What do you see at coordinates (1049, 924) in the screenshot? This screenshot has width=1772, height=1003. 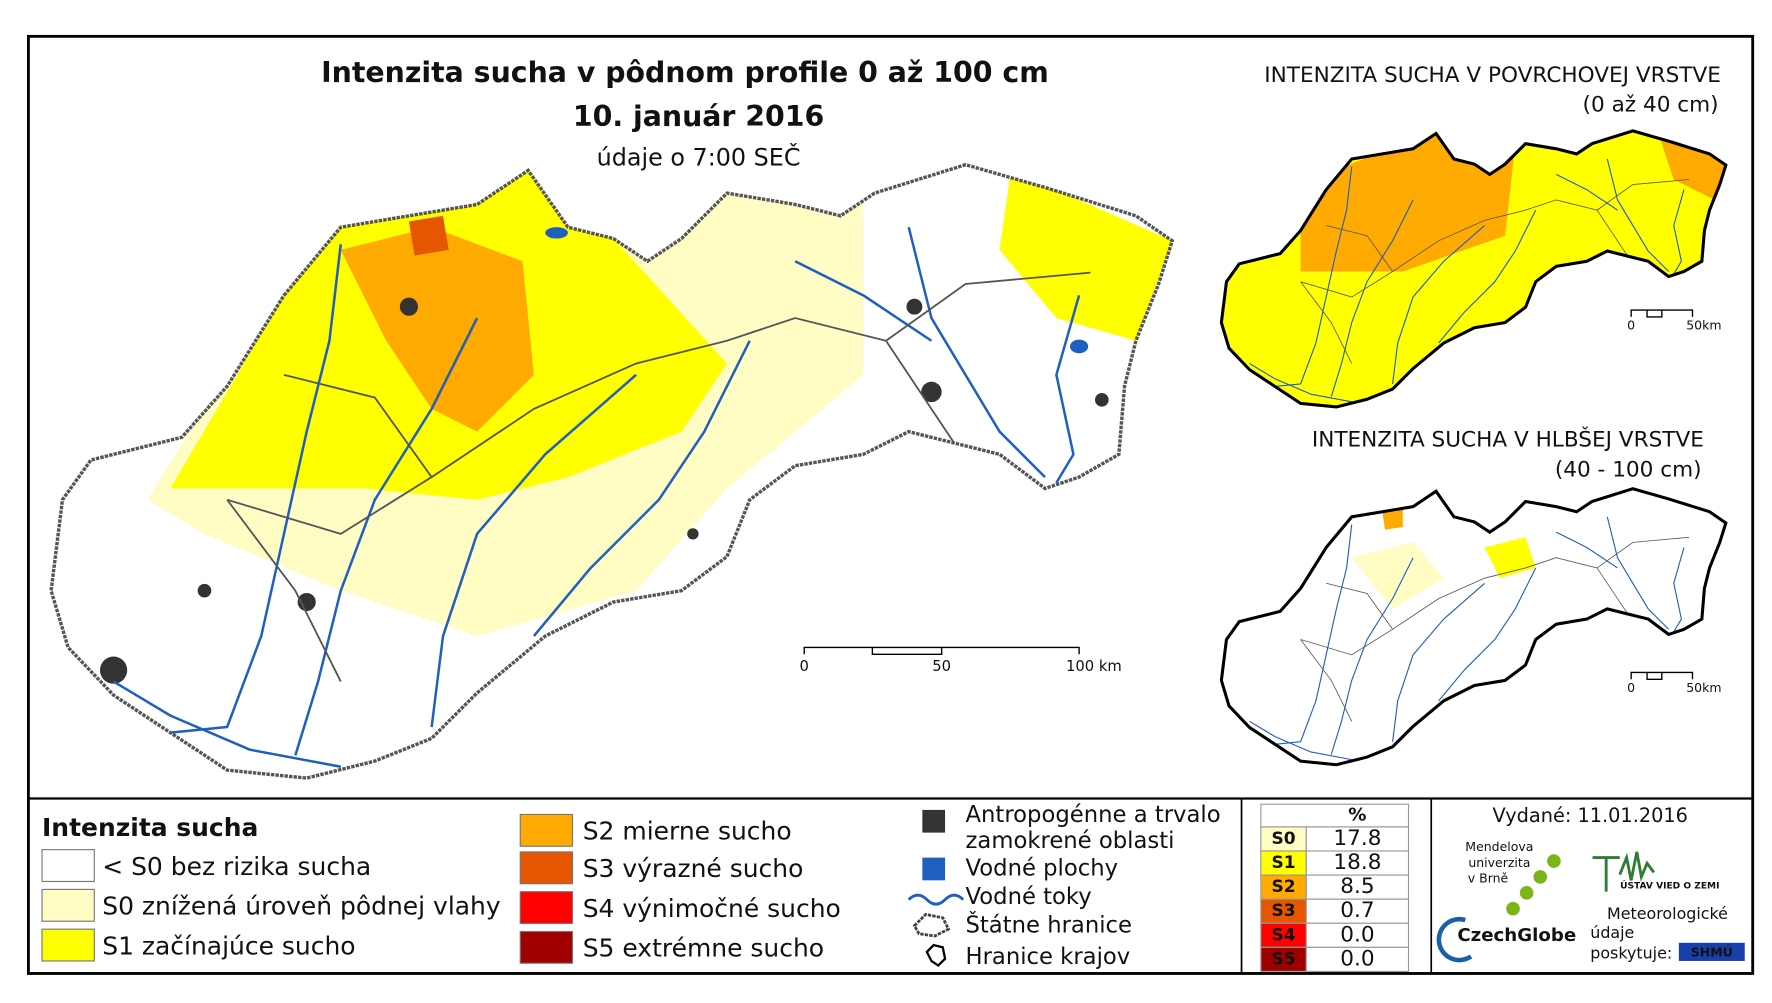 I see `legend-label: Štátne hranice` at bounding box center [1049, 924].